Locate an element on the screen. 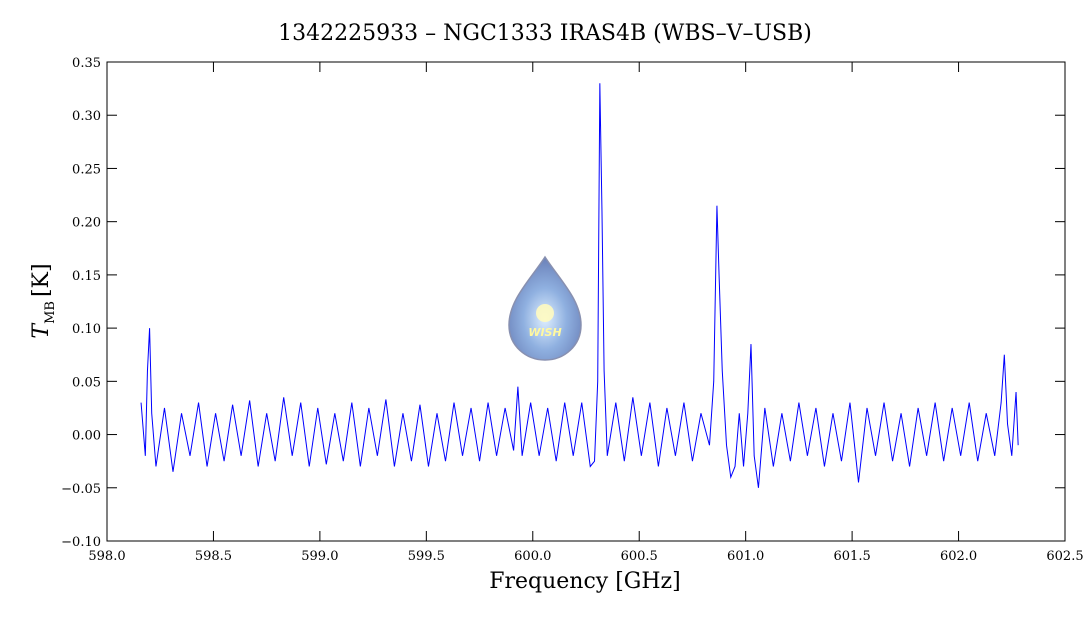 This screenshot has width=1090, height=622. logo-star is located at coordinates (545, 313).